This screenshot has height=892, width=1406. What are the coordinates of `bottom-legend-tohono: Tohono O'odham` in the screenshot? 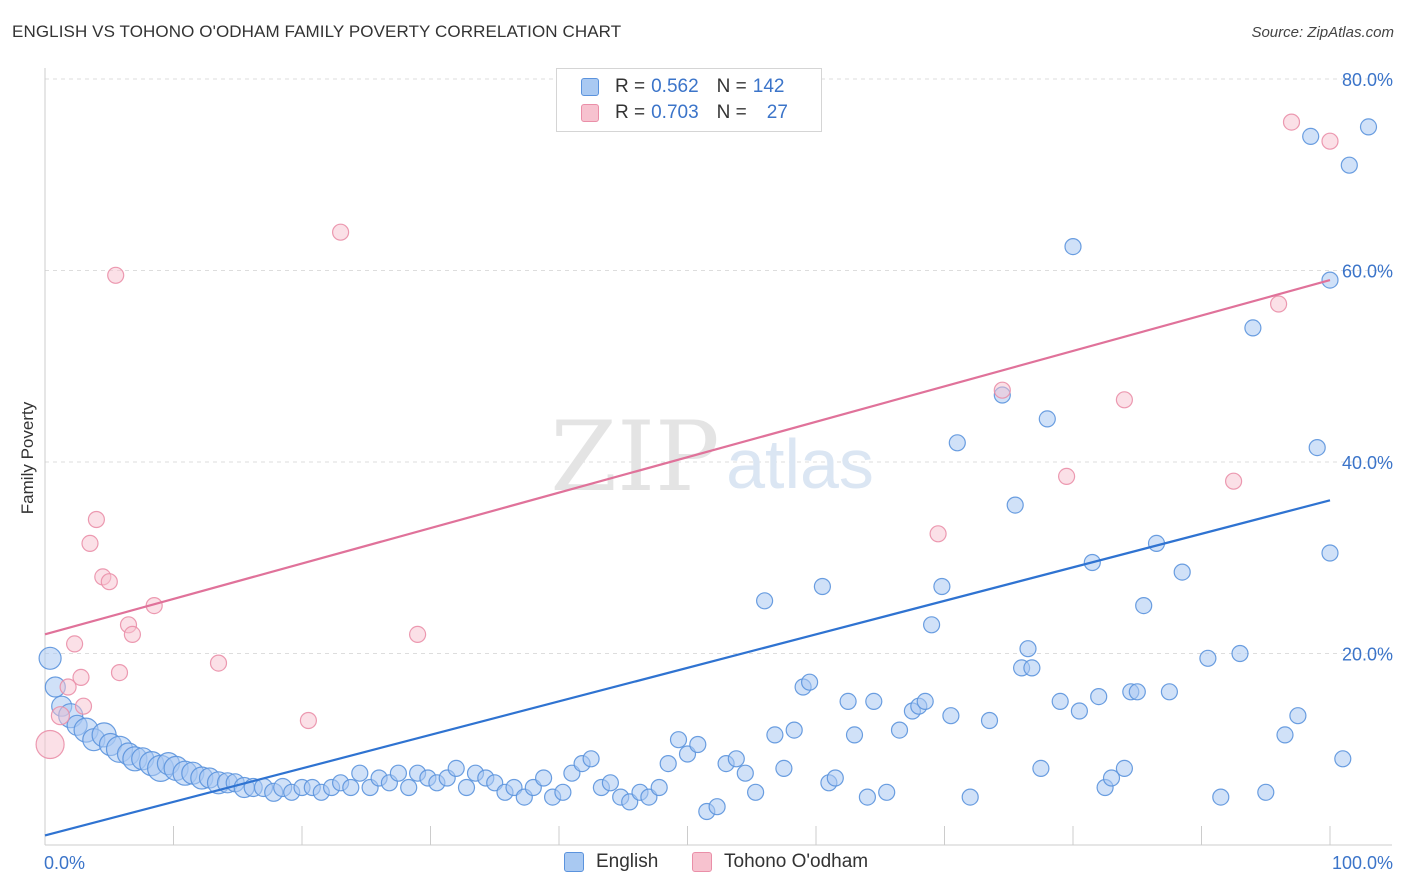 It's located at (780, 862).